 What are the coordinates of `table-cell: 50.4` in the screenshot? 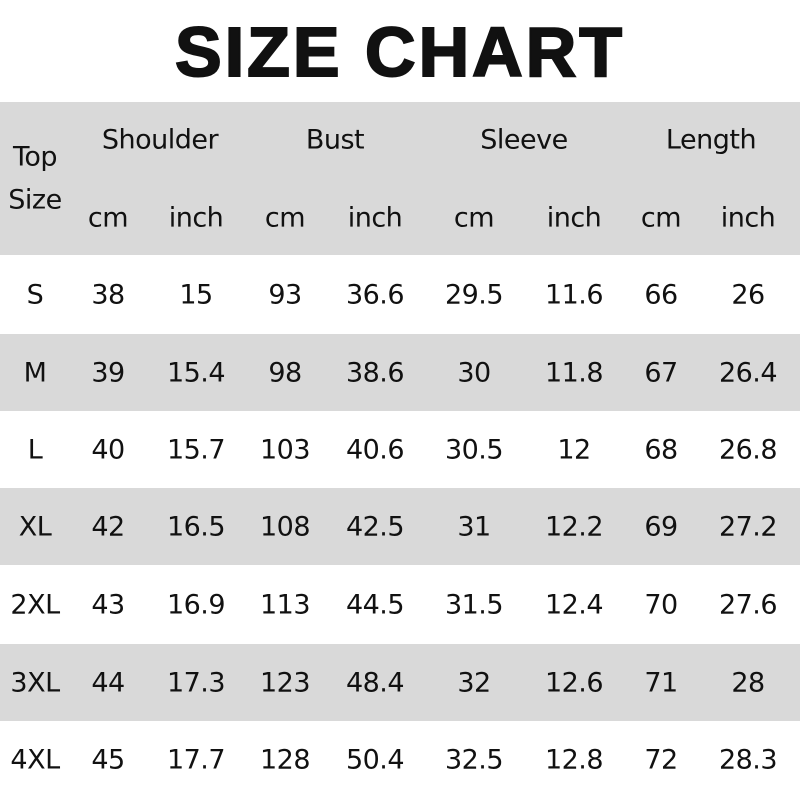 It's located at (375, 760).